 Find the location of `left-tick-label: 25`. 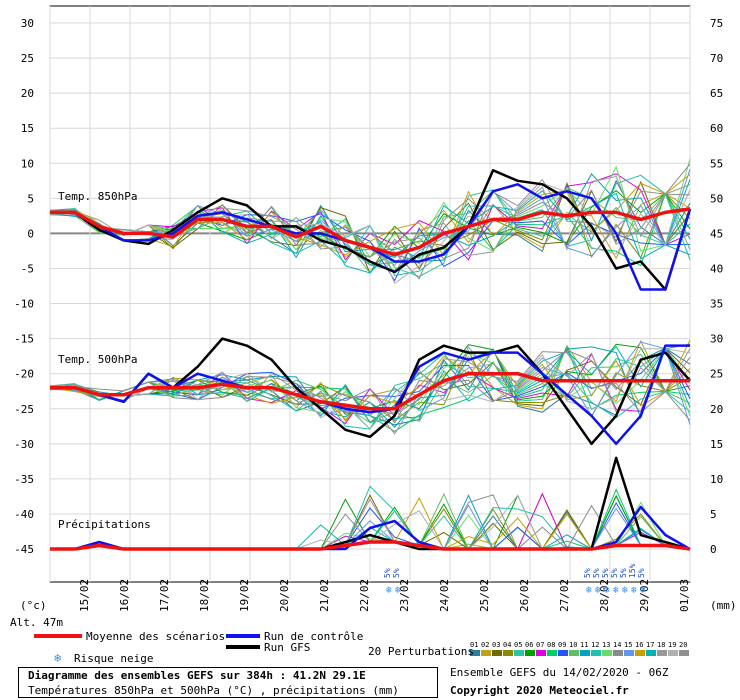

left-tick-label: 25 is located at coordinates (27, 58).